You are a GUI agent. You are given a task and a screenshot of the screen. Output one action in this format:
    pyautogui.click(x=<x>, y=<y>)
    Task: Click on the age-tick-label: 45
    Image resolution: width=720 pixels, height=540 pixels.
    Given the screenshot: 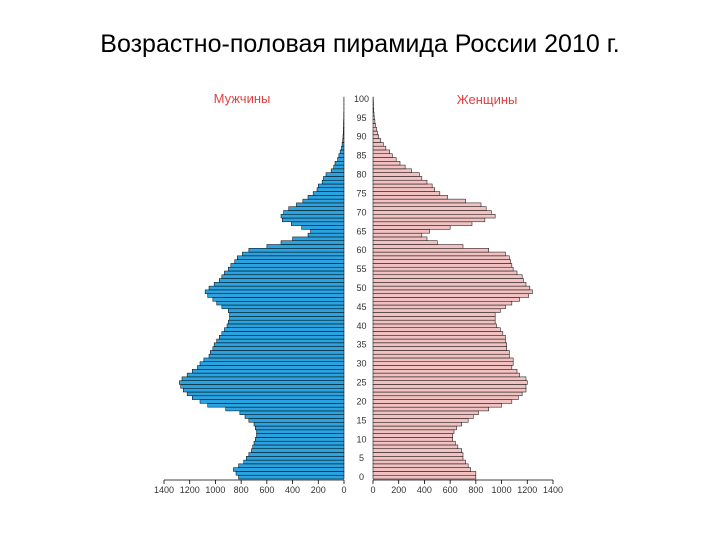 What is the action you would take?
    pyautogui.click(x=361, y=307)
    